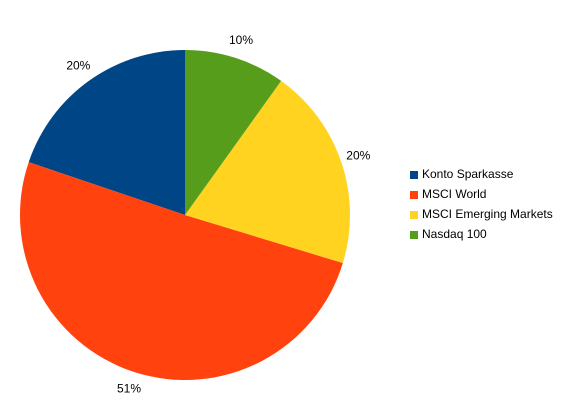  I want to click on data-label: 51%, so click(129, 388).